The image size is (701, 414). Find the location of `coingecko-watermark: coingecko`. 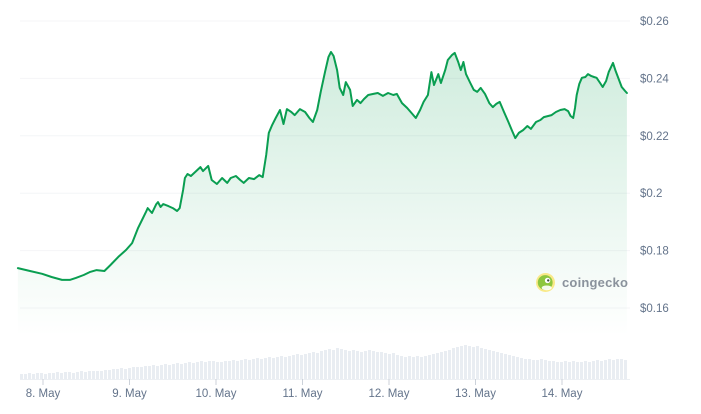

coingecko-watermark: coingecko is located at coordinates (582, 282).